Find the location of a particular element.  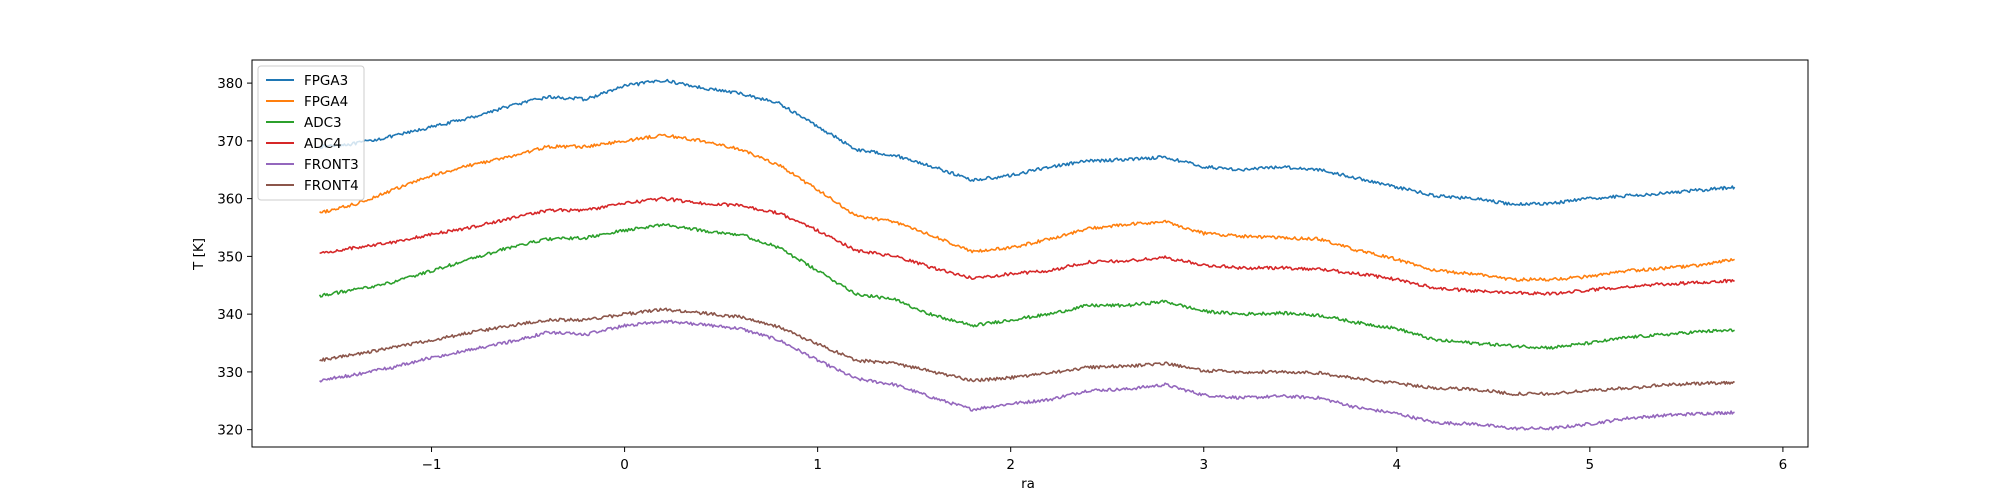

legend-label: FPGA4 is located at coordinates (326, 102).